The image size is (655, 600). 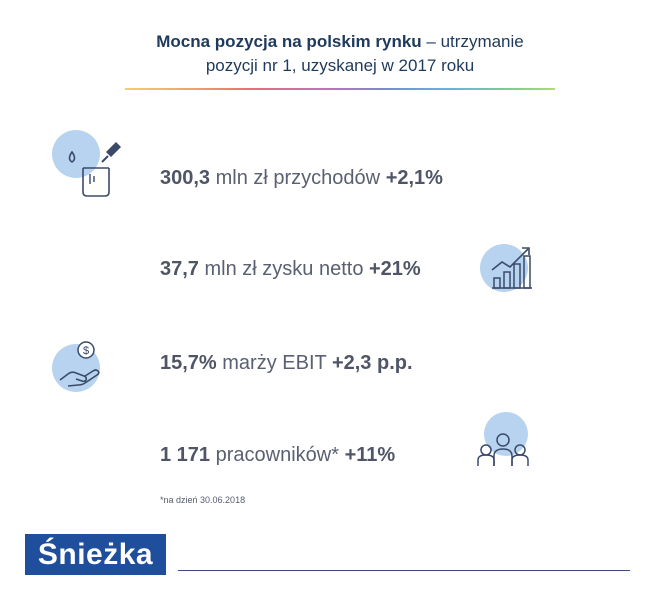 I want to click on stat-text: mln zł zysku netto, so click(x=283, y=269).